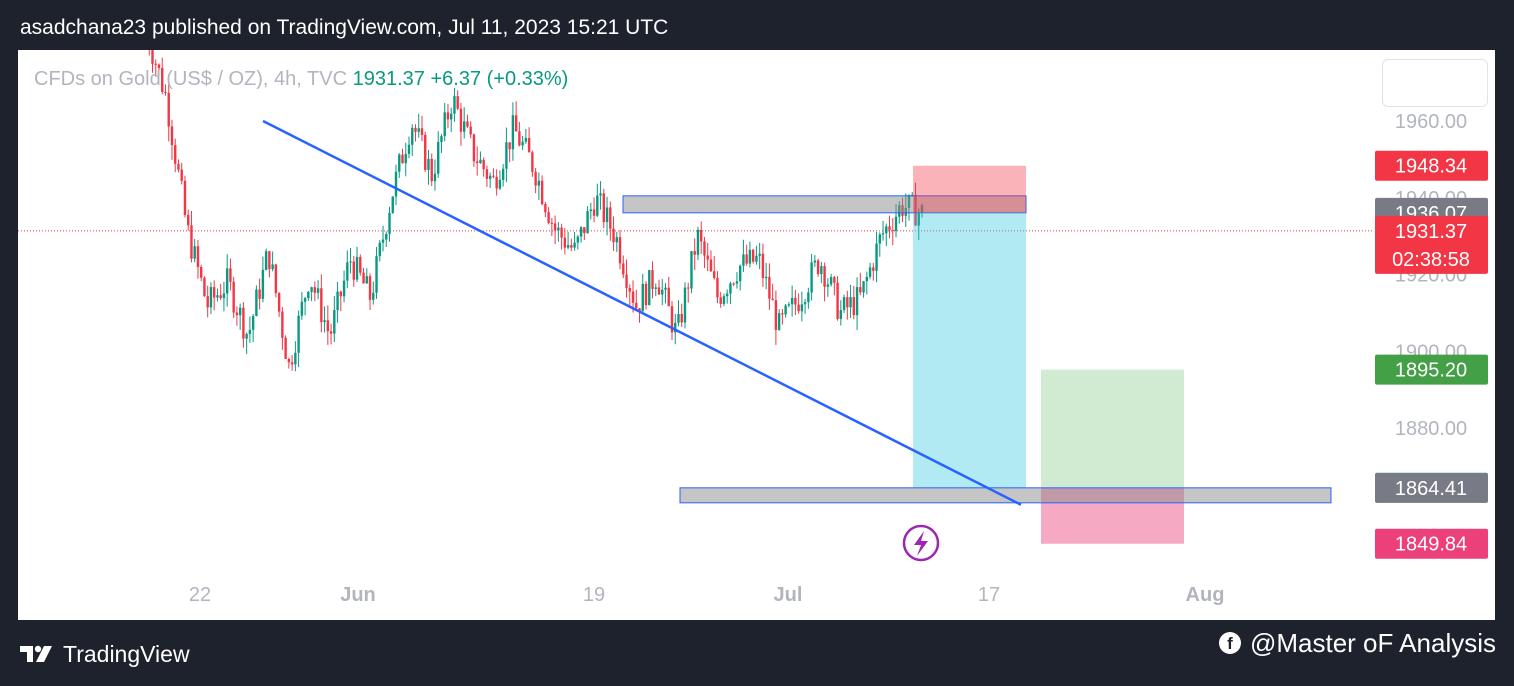  I want to click on support-zone, so click(1005, 495).